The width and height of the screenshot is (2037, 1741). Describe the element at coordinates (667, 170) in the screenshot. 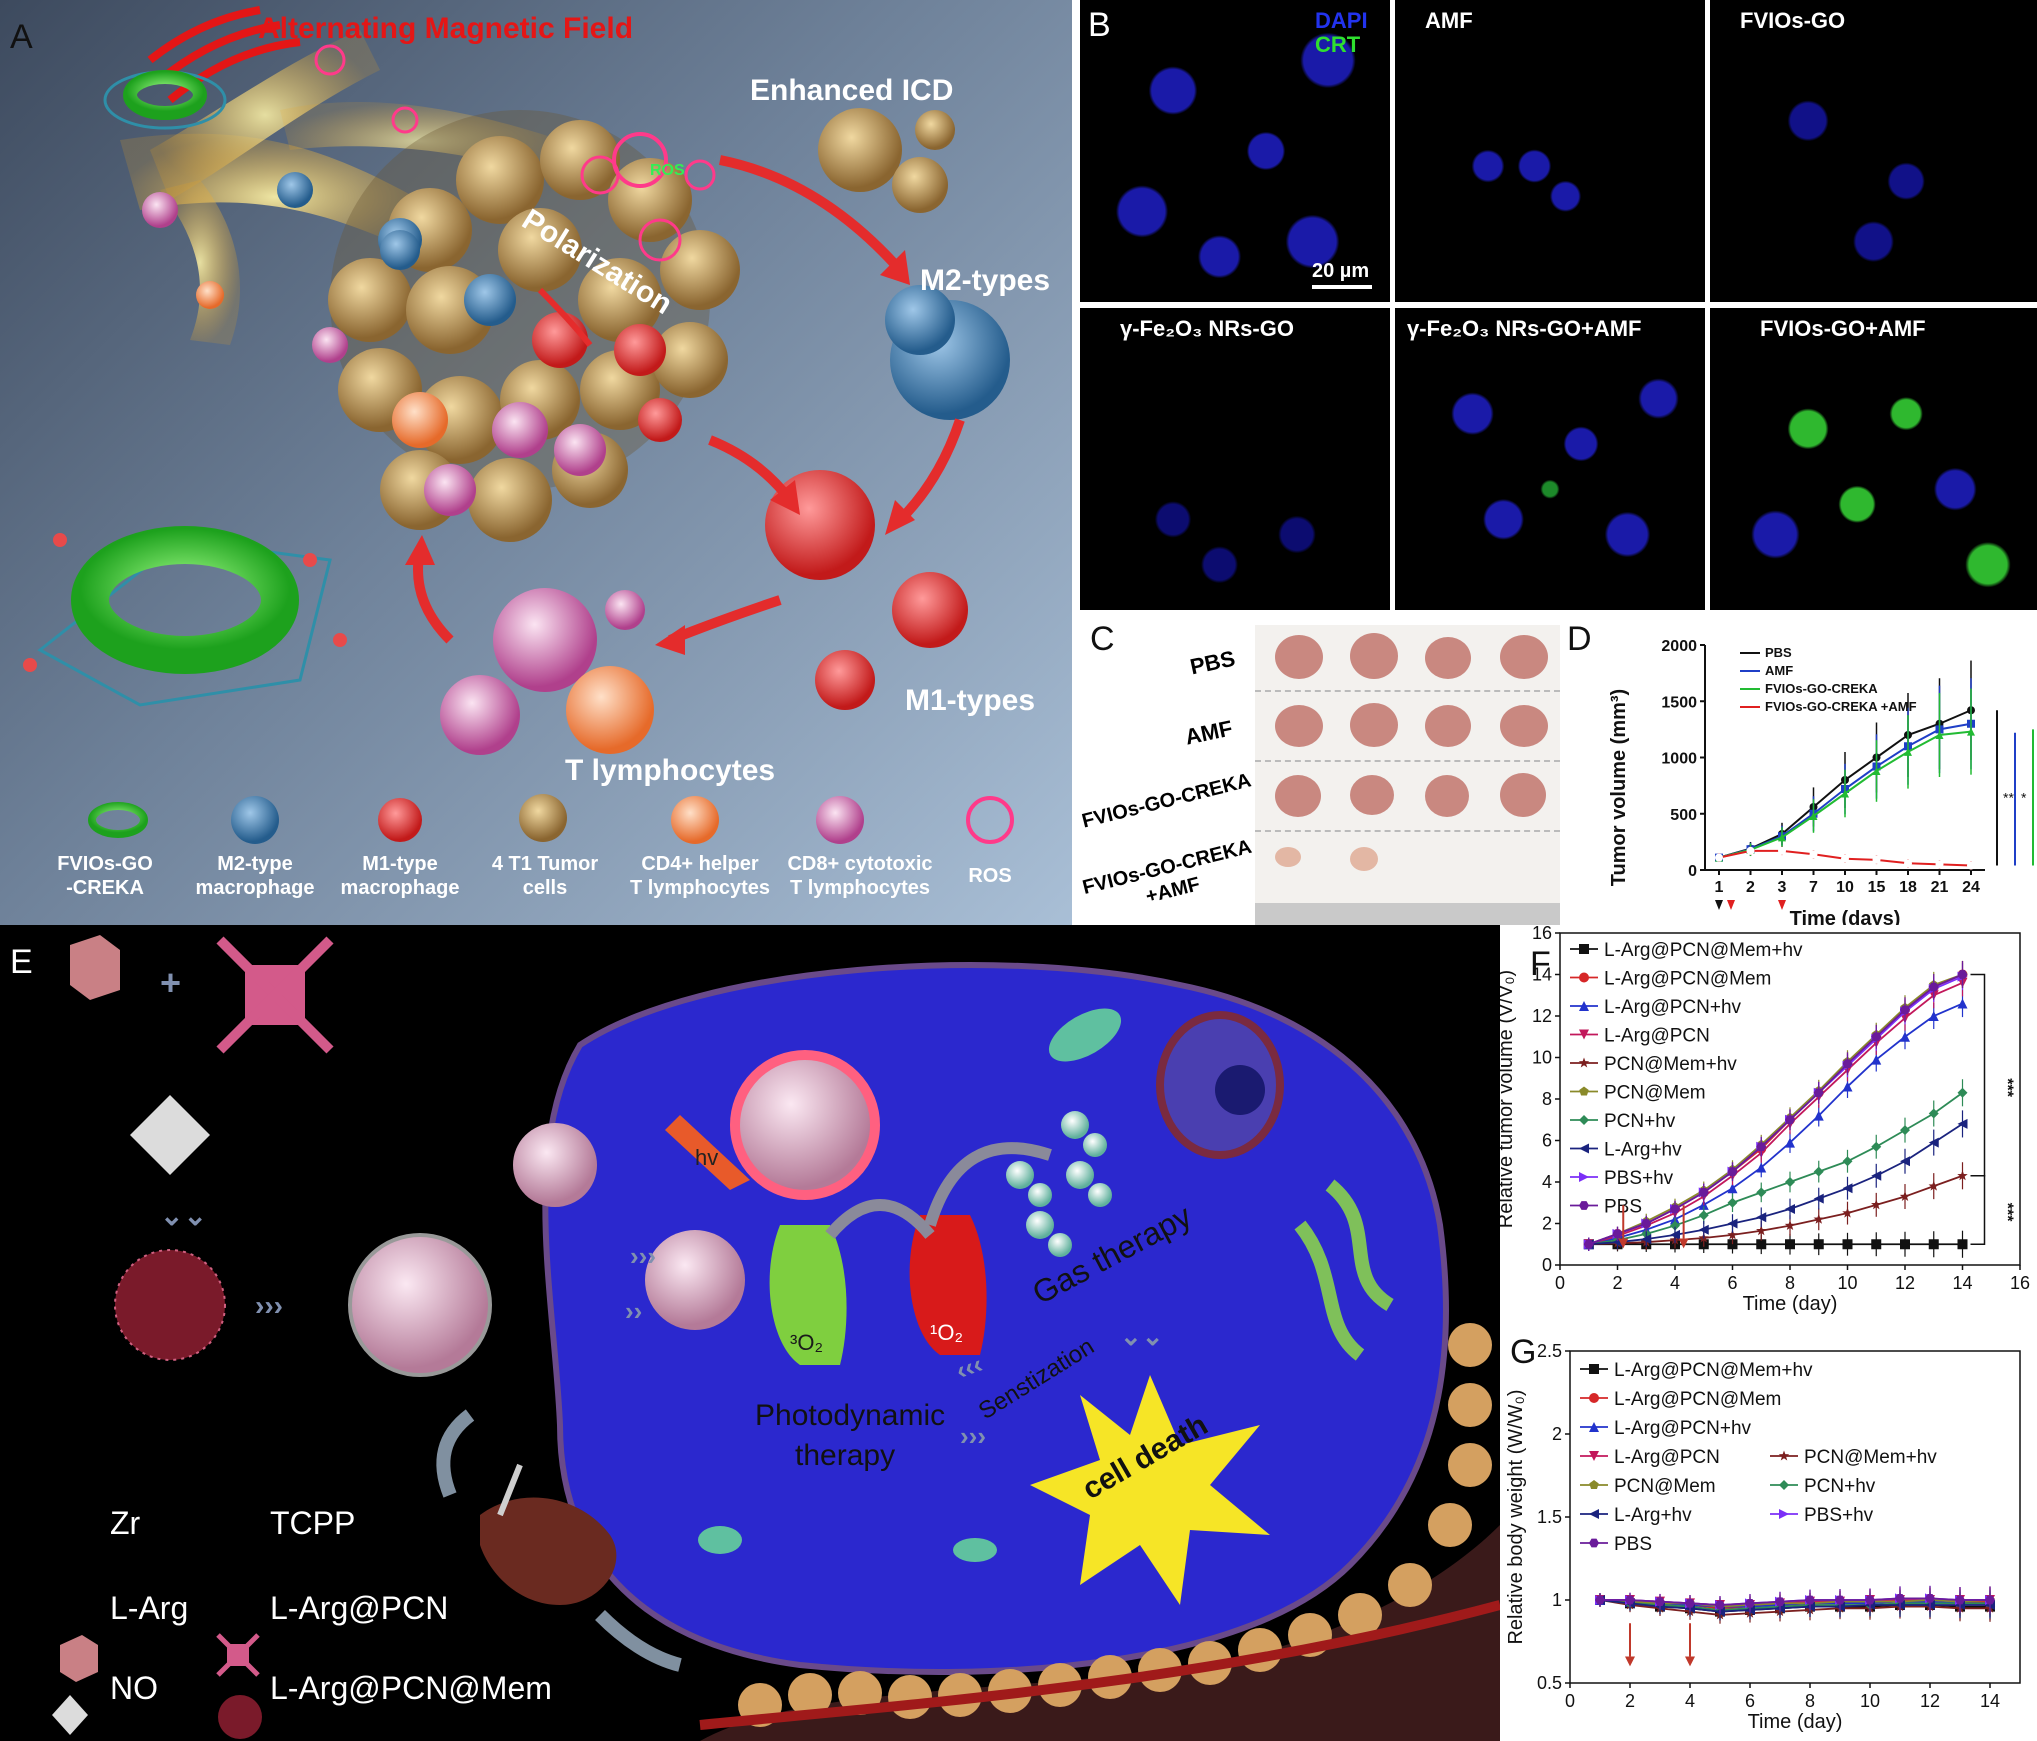

I see `ros-small-text: ROS` at that location.